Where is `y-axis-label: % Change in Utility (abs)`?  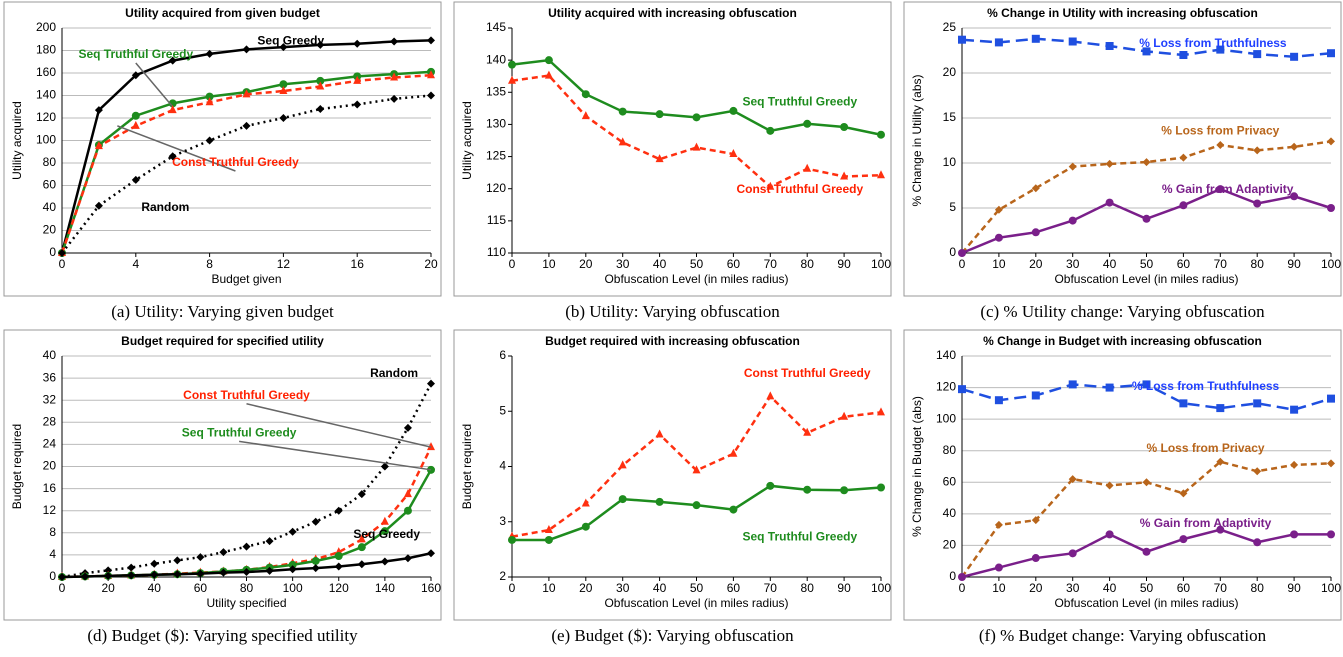 y-axis-label: % Change in Utility (abs) is located at coordinates (917, 140).